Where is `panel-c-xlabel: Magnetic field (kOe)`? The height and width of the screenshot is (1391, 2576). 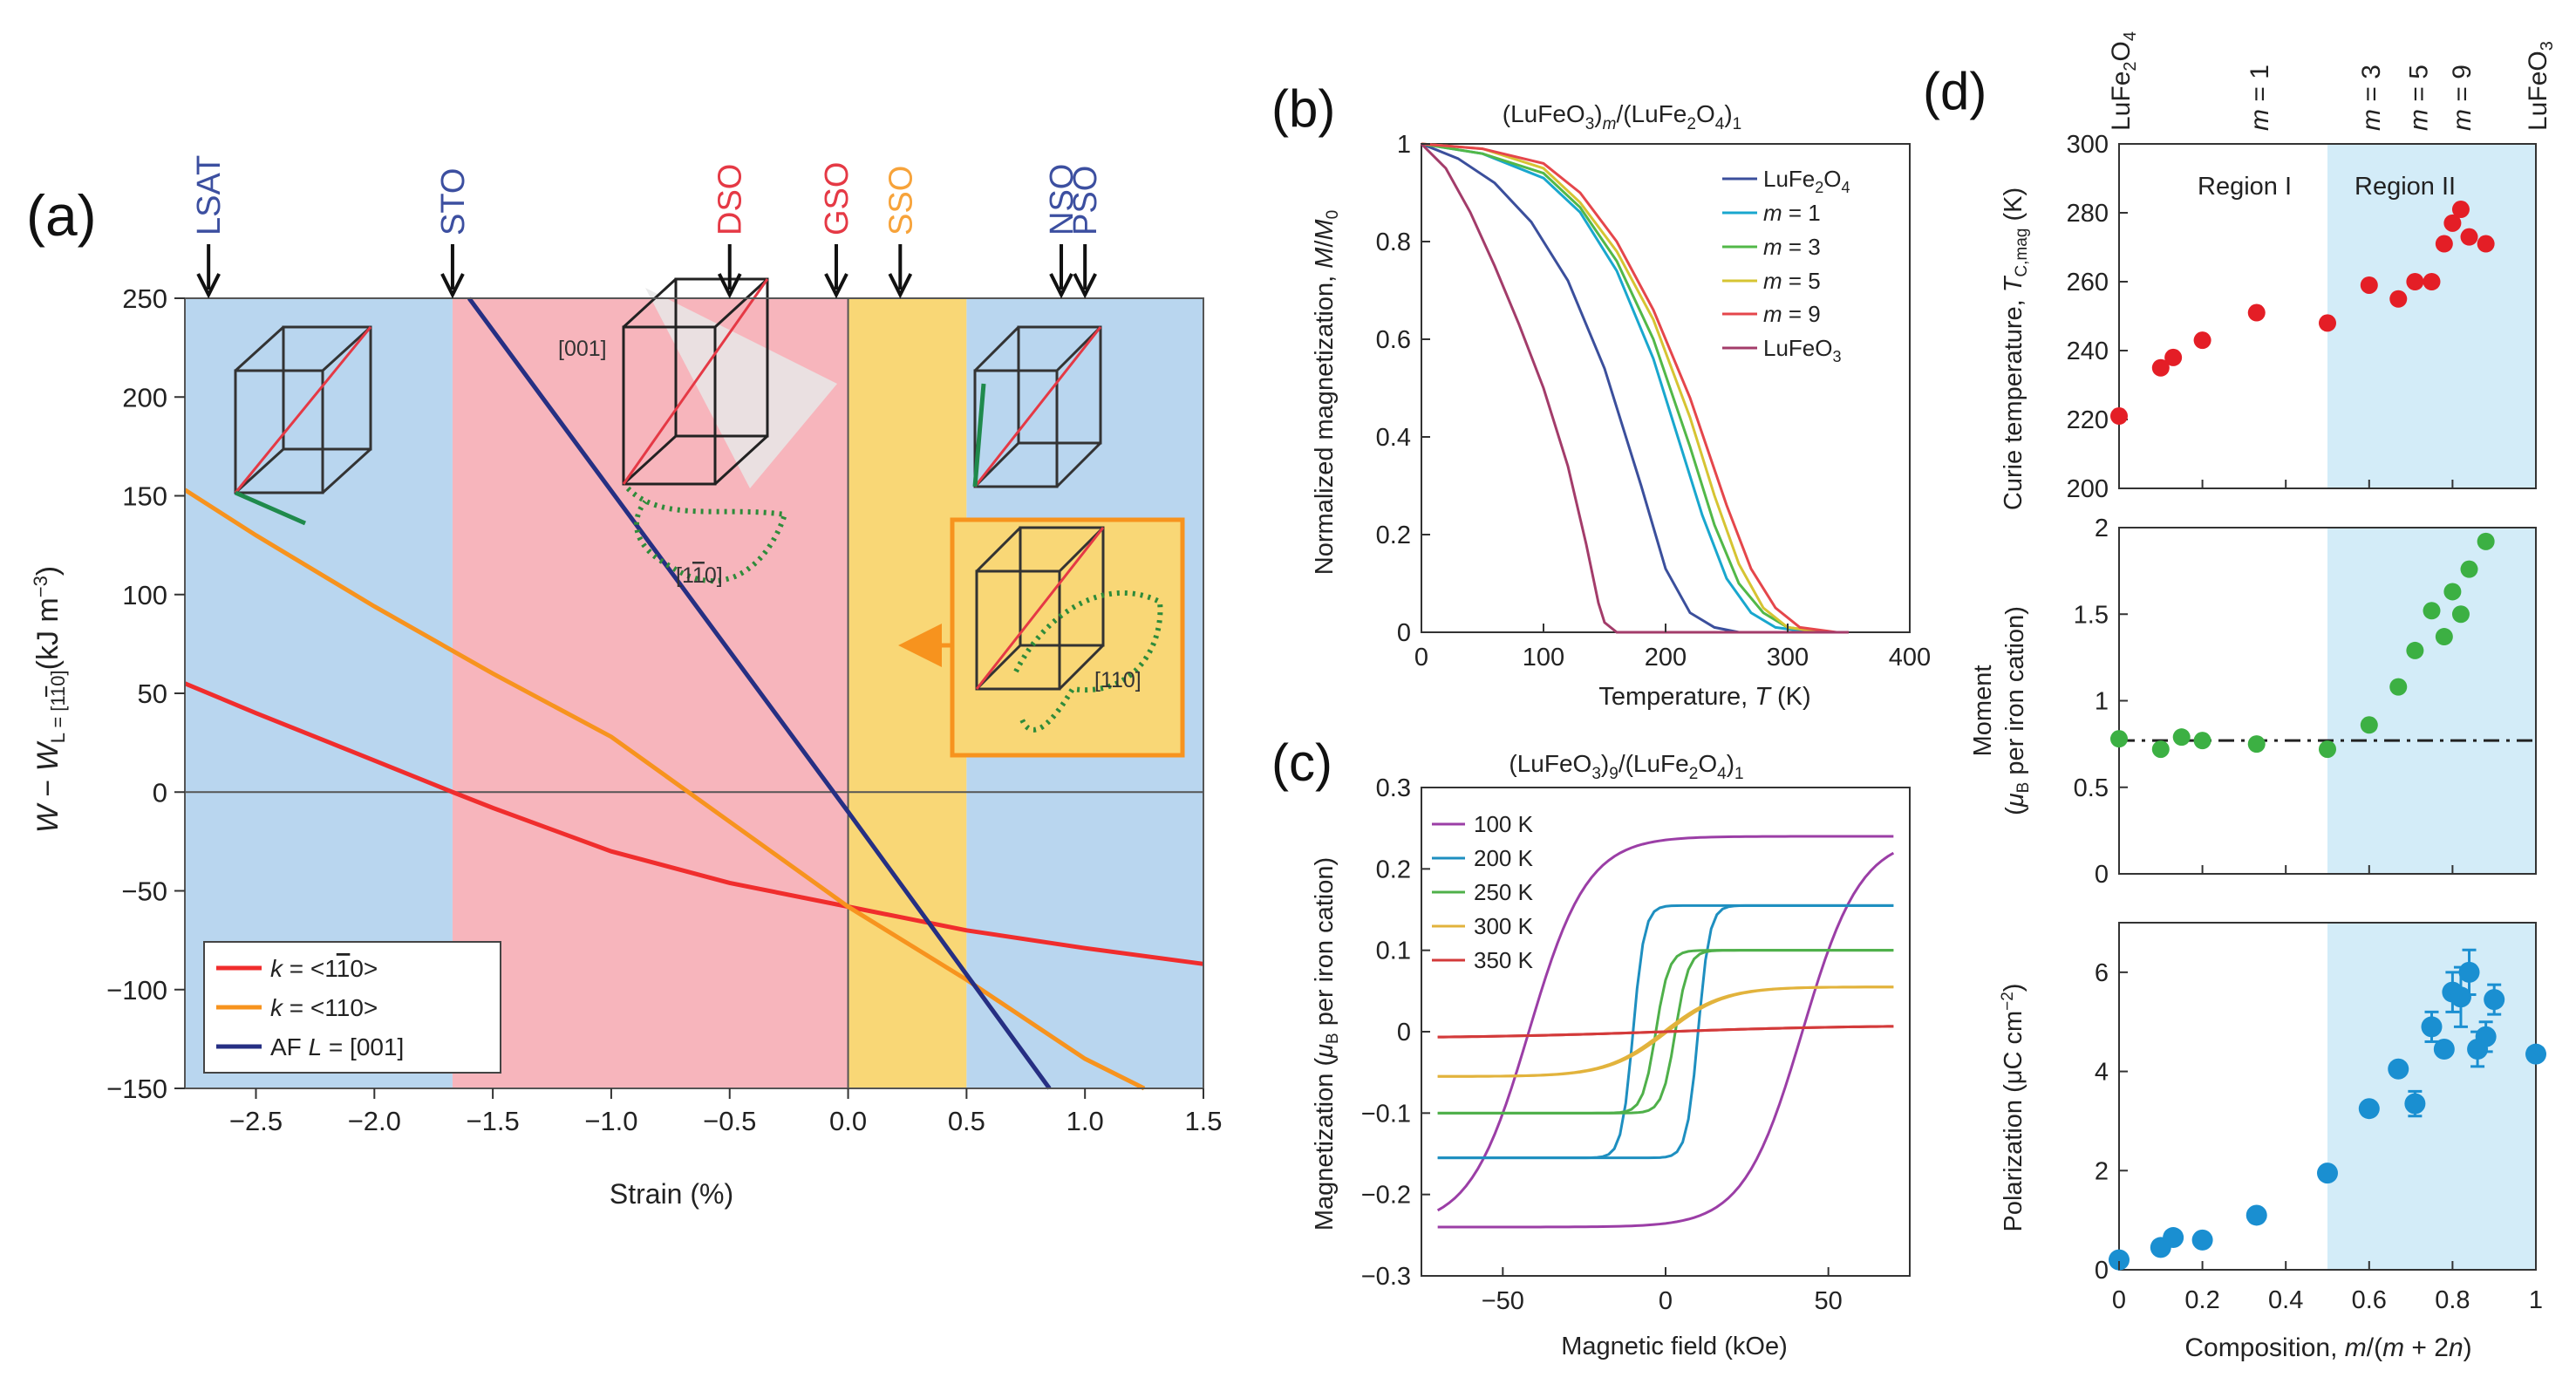 panel-c-xlabel: Magnetic field (kOe) is located at coordinates (1675, 1346).